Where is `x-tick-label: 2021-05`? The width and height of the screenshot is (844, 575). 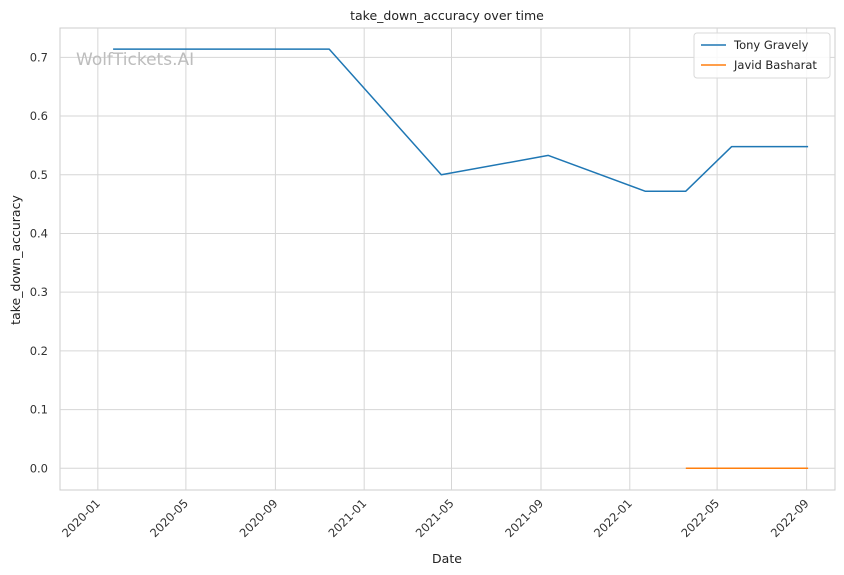 x-tick-label: 2021-05 is located at coordinates (435, 518).